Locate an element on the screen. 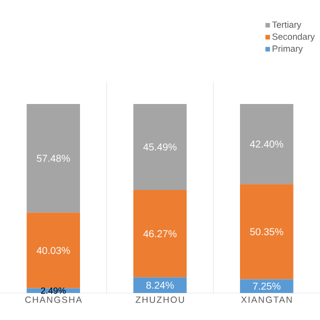 This screenshot has height=320, width=320. x-tick-label: XIANGTAN is located at coordinates (266, 299).